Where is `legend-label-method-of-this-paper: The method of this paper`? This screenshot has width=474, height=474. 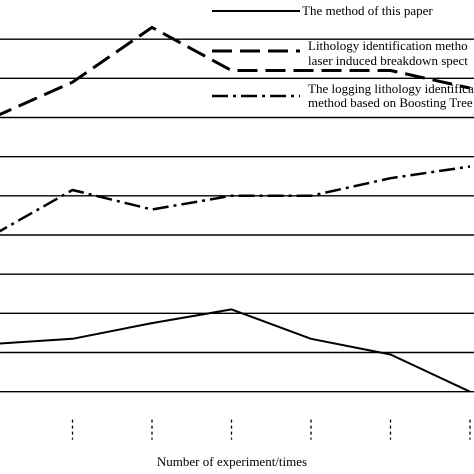
legend-label-method-of-this-paper: The method of this paper is located at coordinates (367, 10).